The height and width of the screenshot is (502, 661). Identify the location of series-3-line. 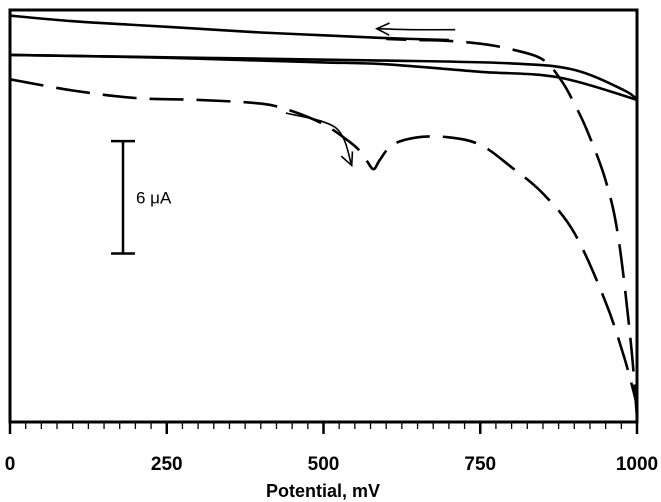
(229, 28).